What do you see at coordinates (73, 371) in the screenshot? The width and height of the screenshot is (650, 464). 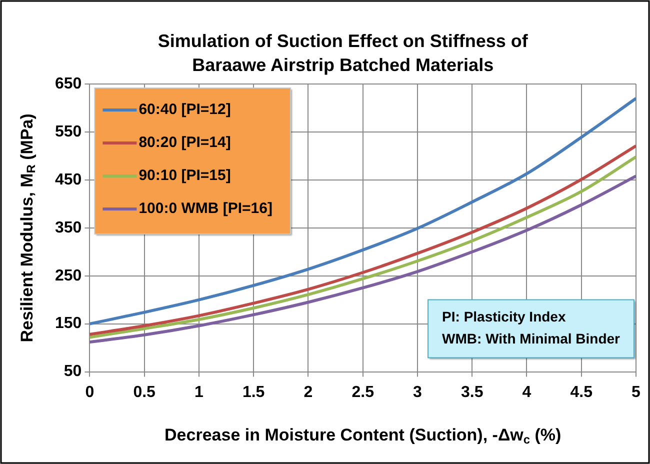 I see `y-tick-label: 50` at bounding box center [73, 371].